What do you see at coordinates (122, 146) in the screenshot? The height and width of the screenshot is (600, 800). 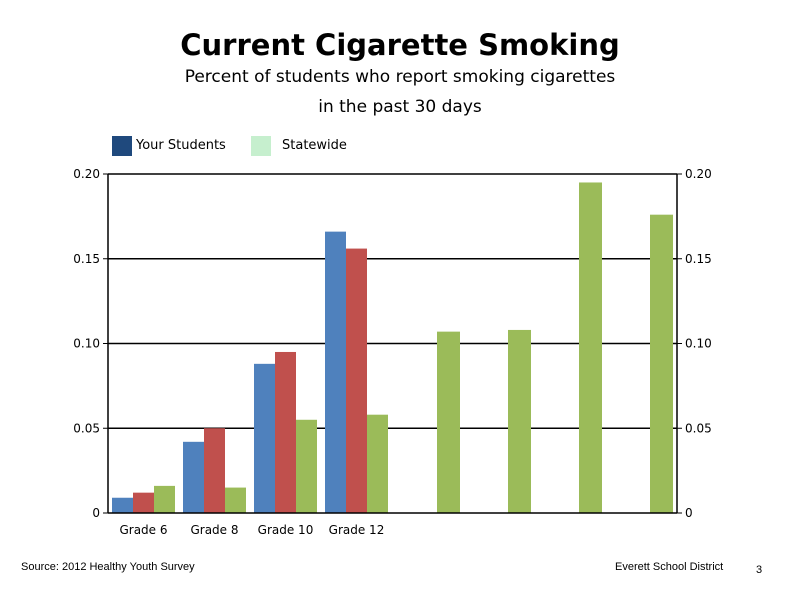 I see `legend-swatch-your-students` at bounding box center [122, 146].